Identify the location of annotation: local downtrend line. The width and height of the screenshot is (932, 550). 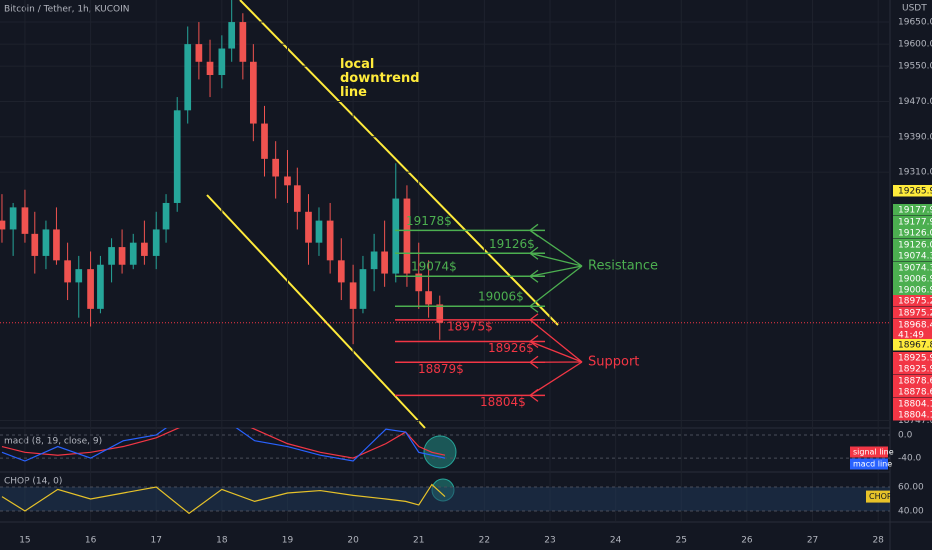
(380, 78).